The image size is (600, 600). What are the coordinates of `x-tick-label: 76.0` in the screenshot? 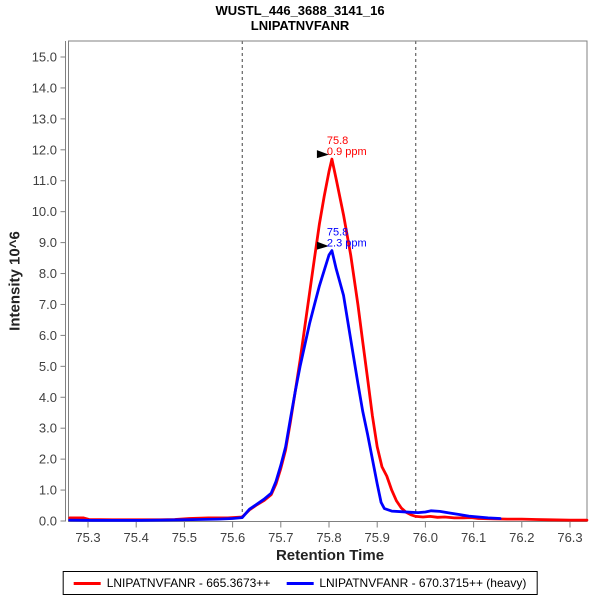 It's located at (425, 537).